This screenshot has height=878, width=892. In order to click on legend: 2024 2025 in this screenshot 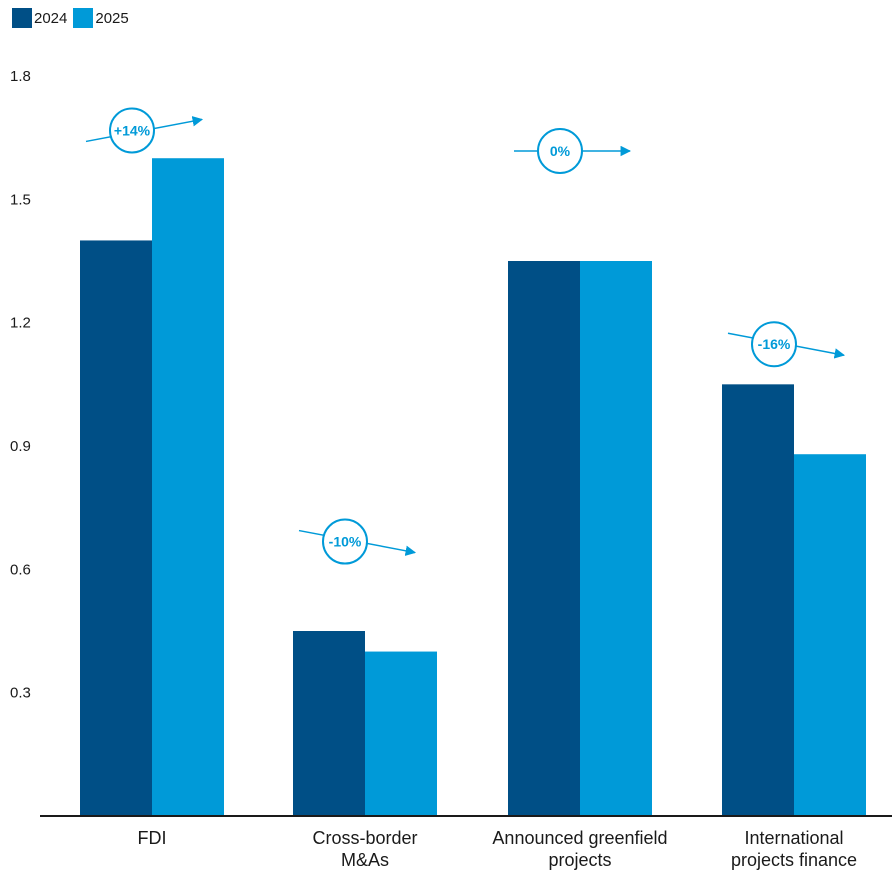, I will do `click(73, 18)`.